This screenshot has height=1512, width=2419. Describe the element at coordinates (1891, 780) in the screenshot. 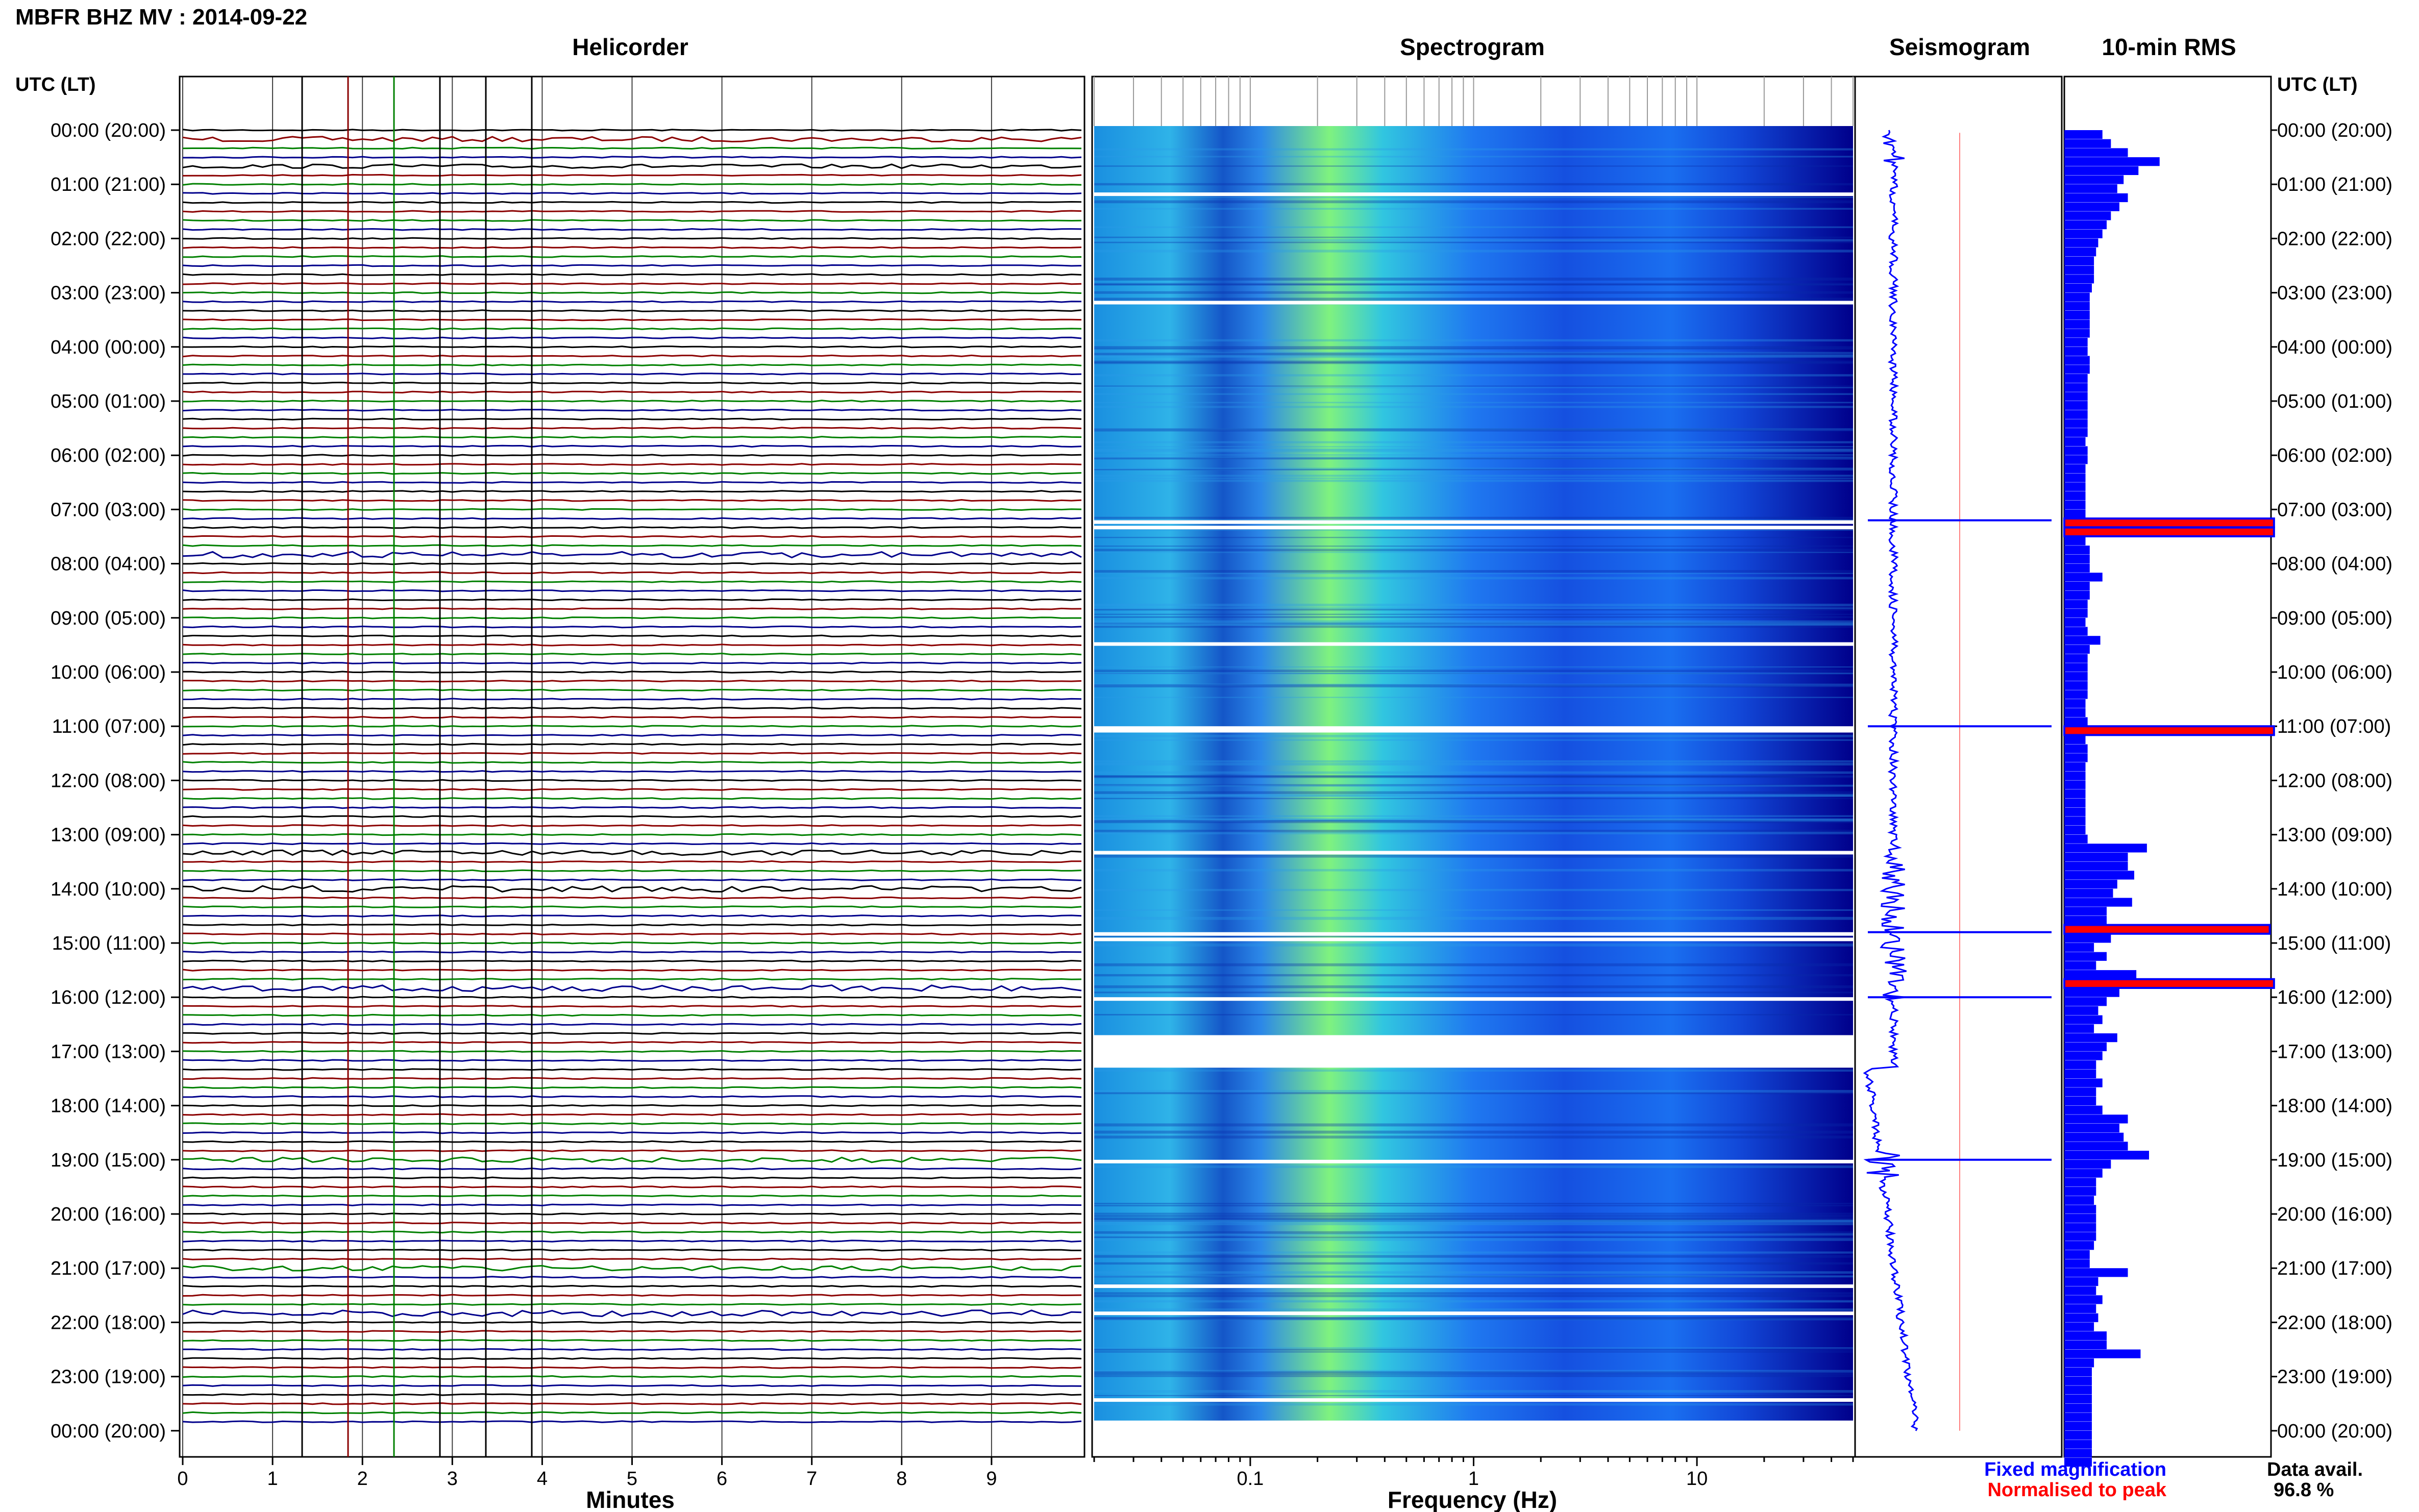

I see `seismogram-trace` at that location.